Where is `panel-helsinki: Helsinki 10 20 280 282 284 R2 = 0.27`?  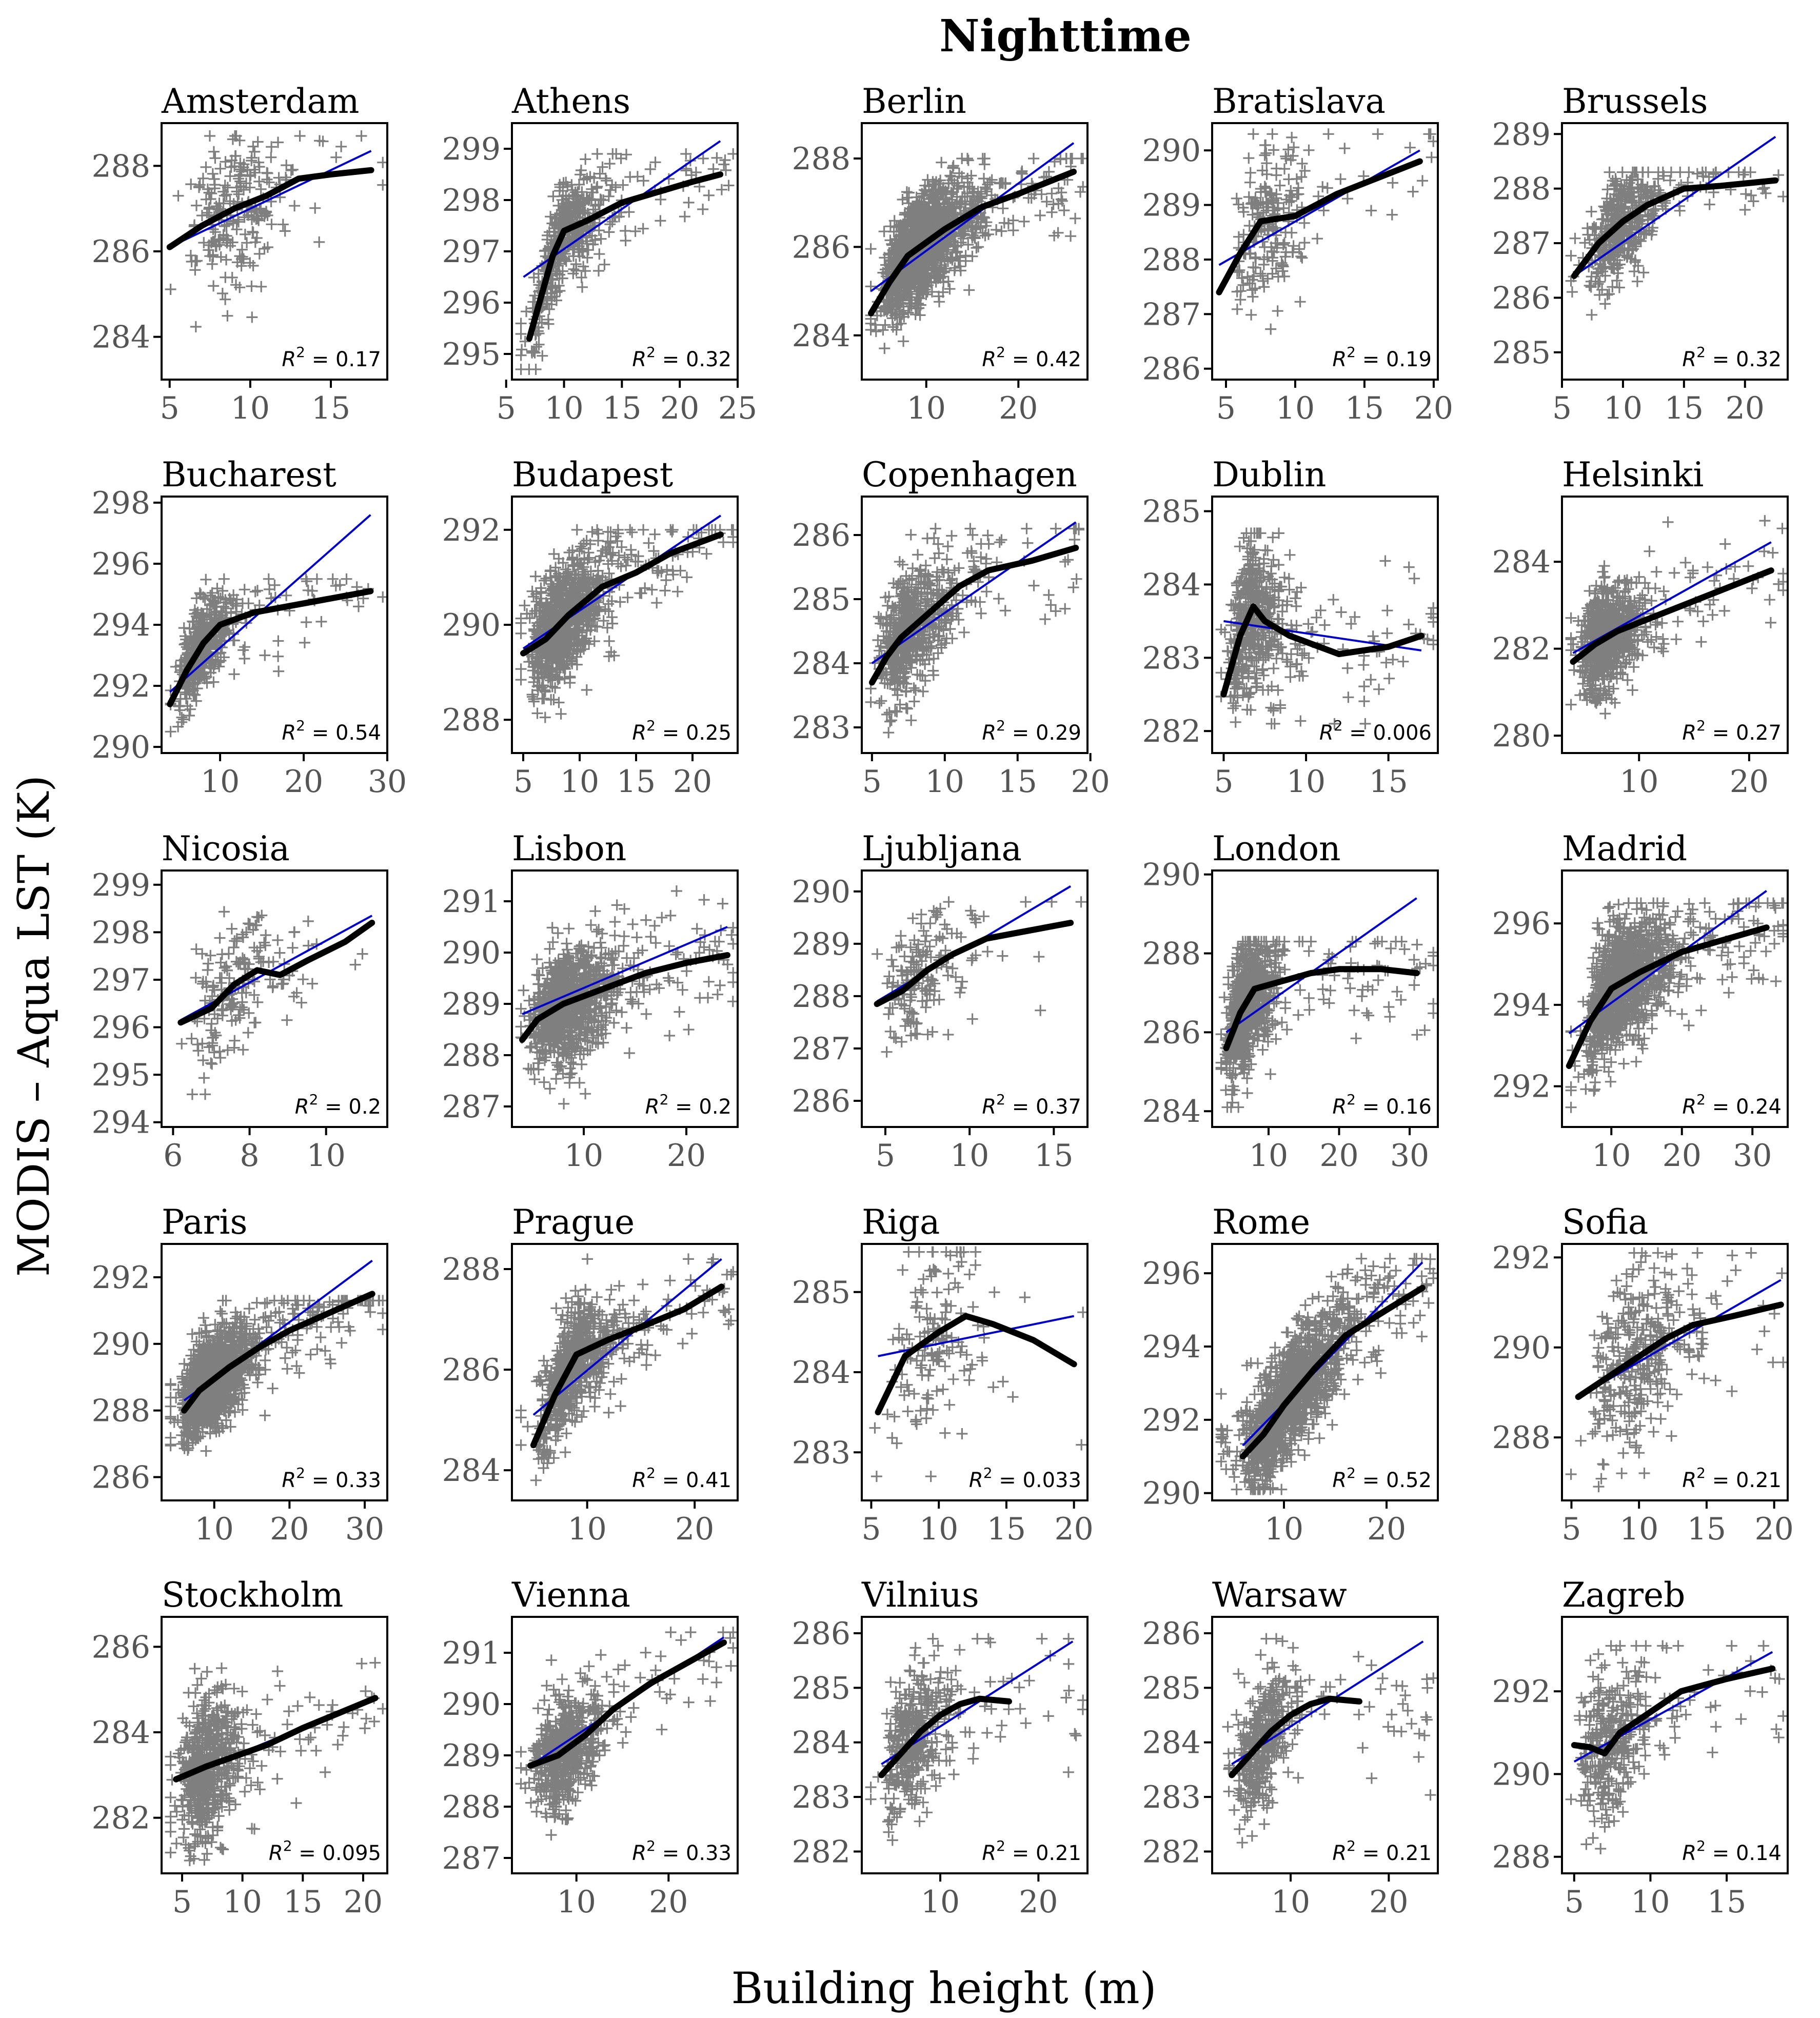
panel-helsinki: Helsinki 10 20 280 282 284 R2 = 0.27 is located at coordinates (1640, 627).